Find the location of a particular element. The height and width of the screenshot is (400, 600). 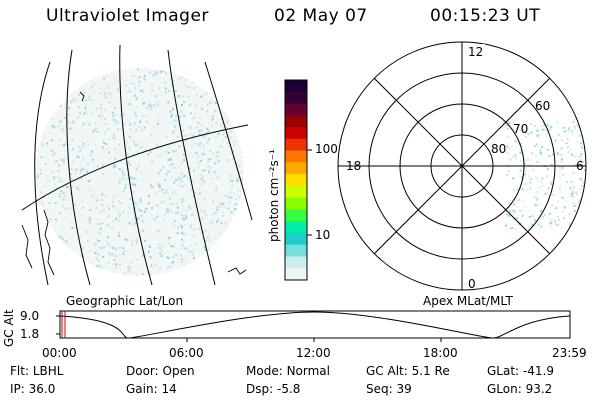

x-tick-label: 23:59 is located at coordinates (569, 353).